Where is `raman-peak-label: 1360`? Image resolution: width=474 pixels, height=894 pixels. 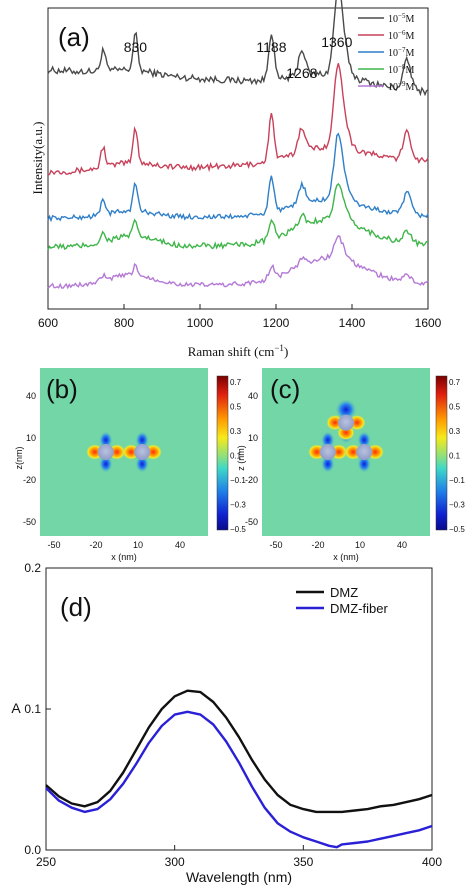
raman-peak-label: 1360 is located at coordinates (336, 42).